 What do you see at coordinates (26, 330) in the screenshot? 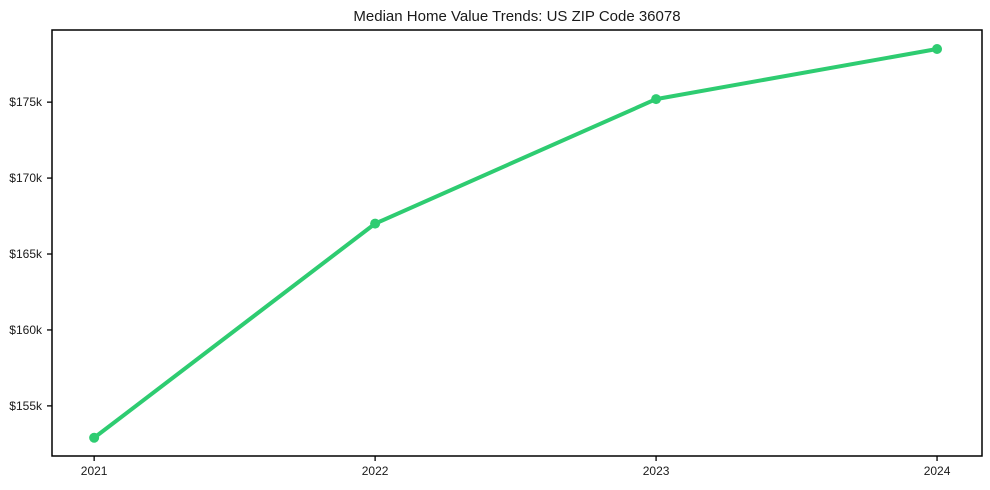
I see `y-tick-label: $160k` at bounding box center [26, 330].